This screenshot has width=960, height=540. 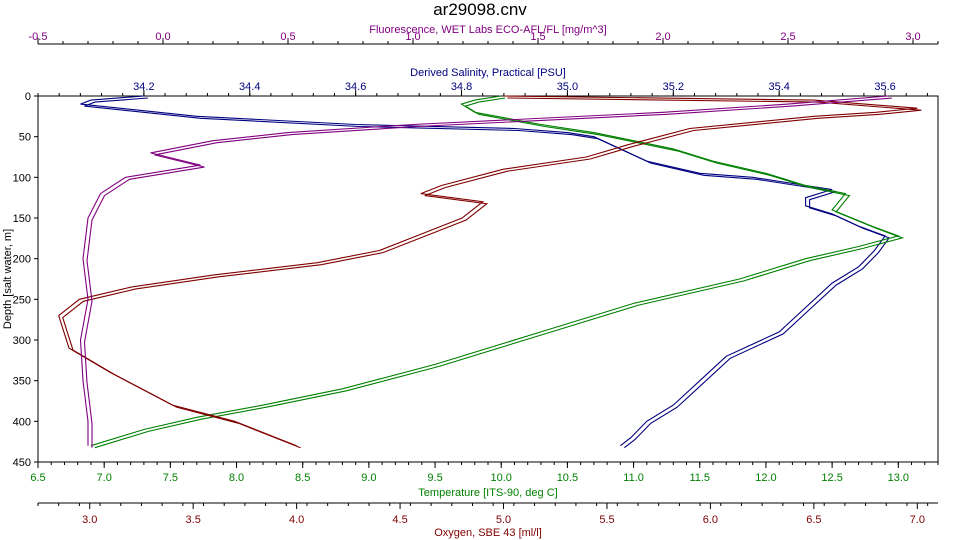 I want to click on oxygen-tick-label: 4.0, so click(x=296, y=520).